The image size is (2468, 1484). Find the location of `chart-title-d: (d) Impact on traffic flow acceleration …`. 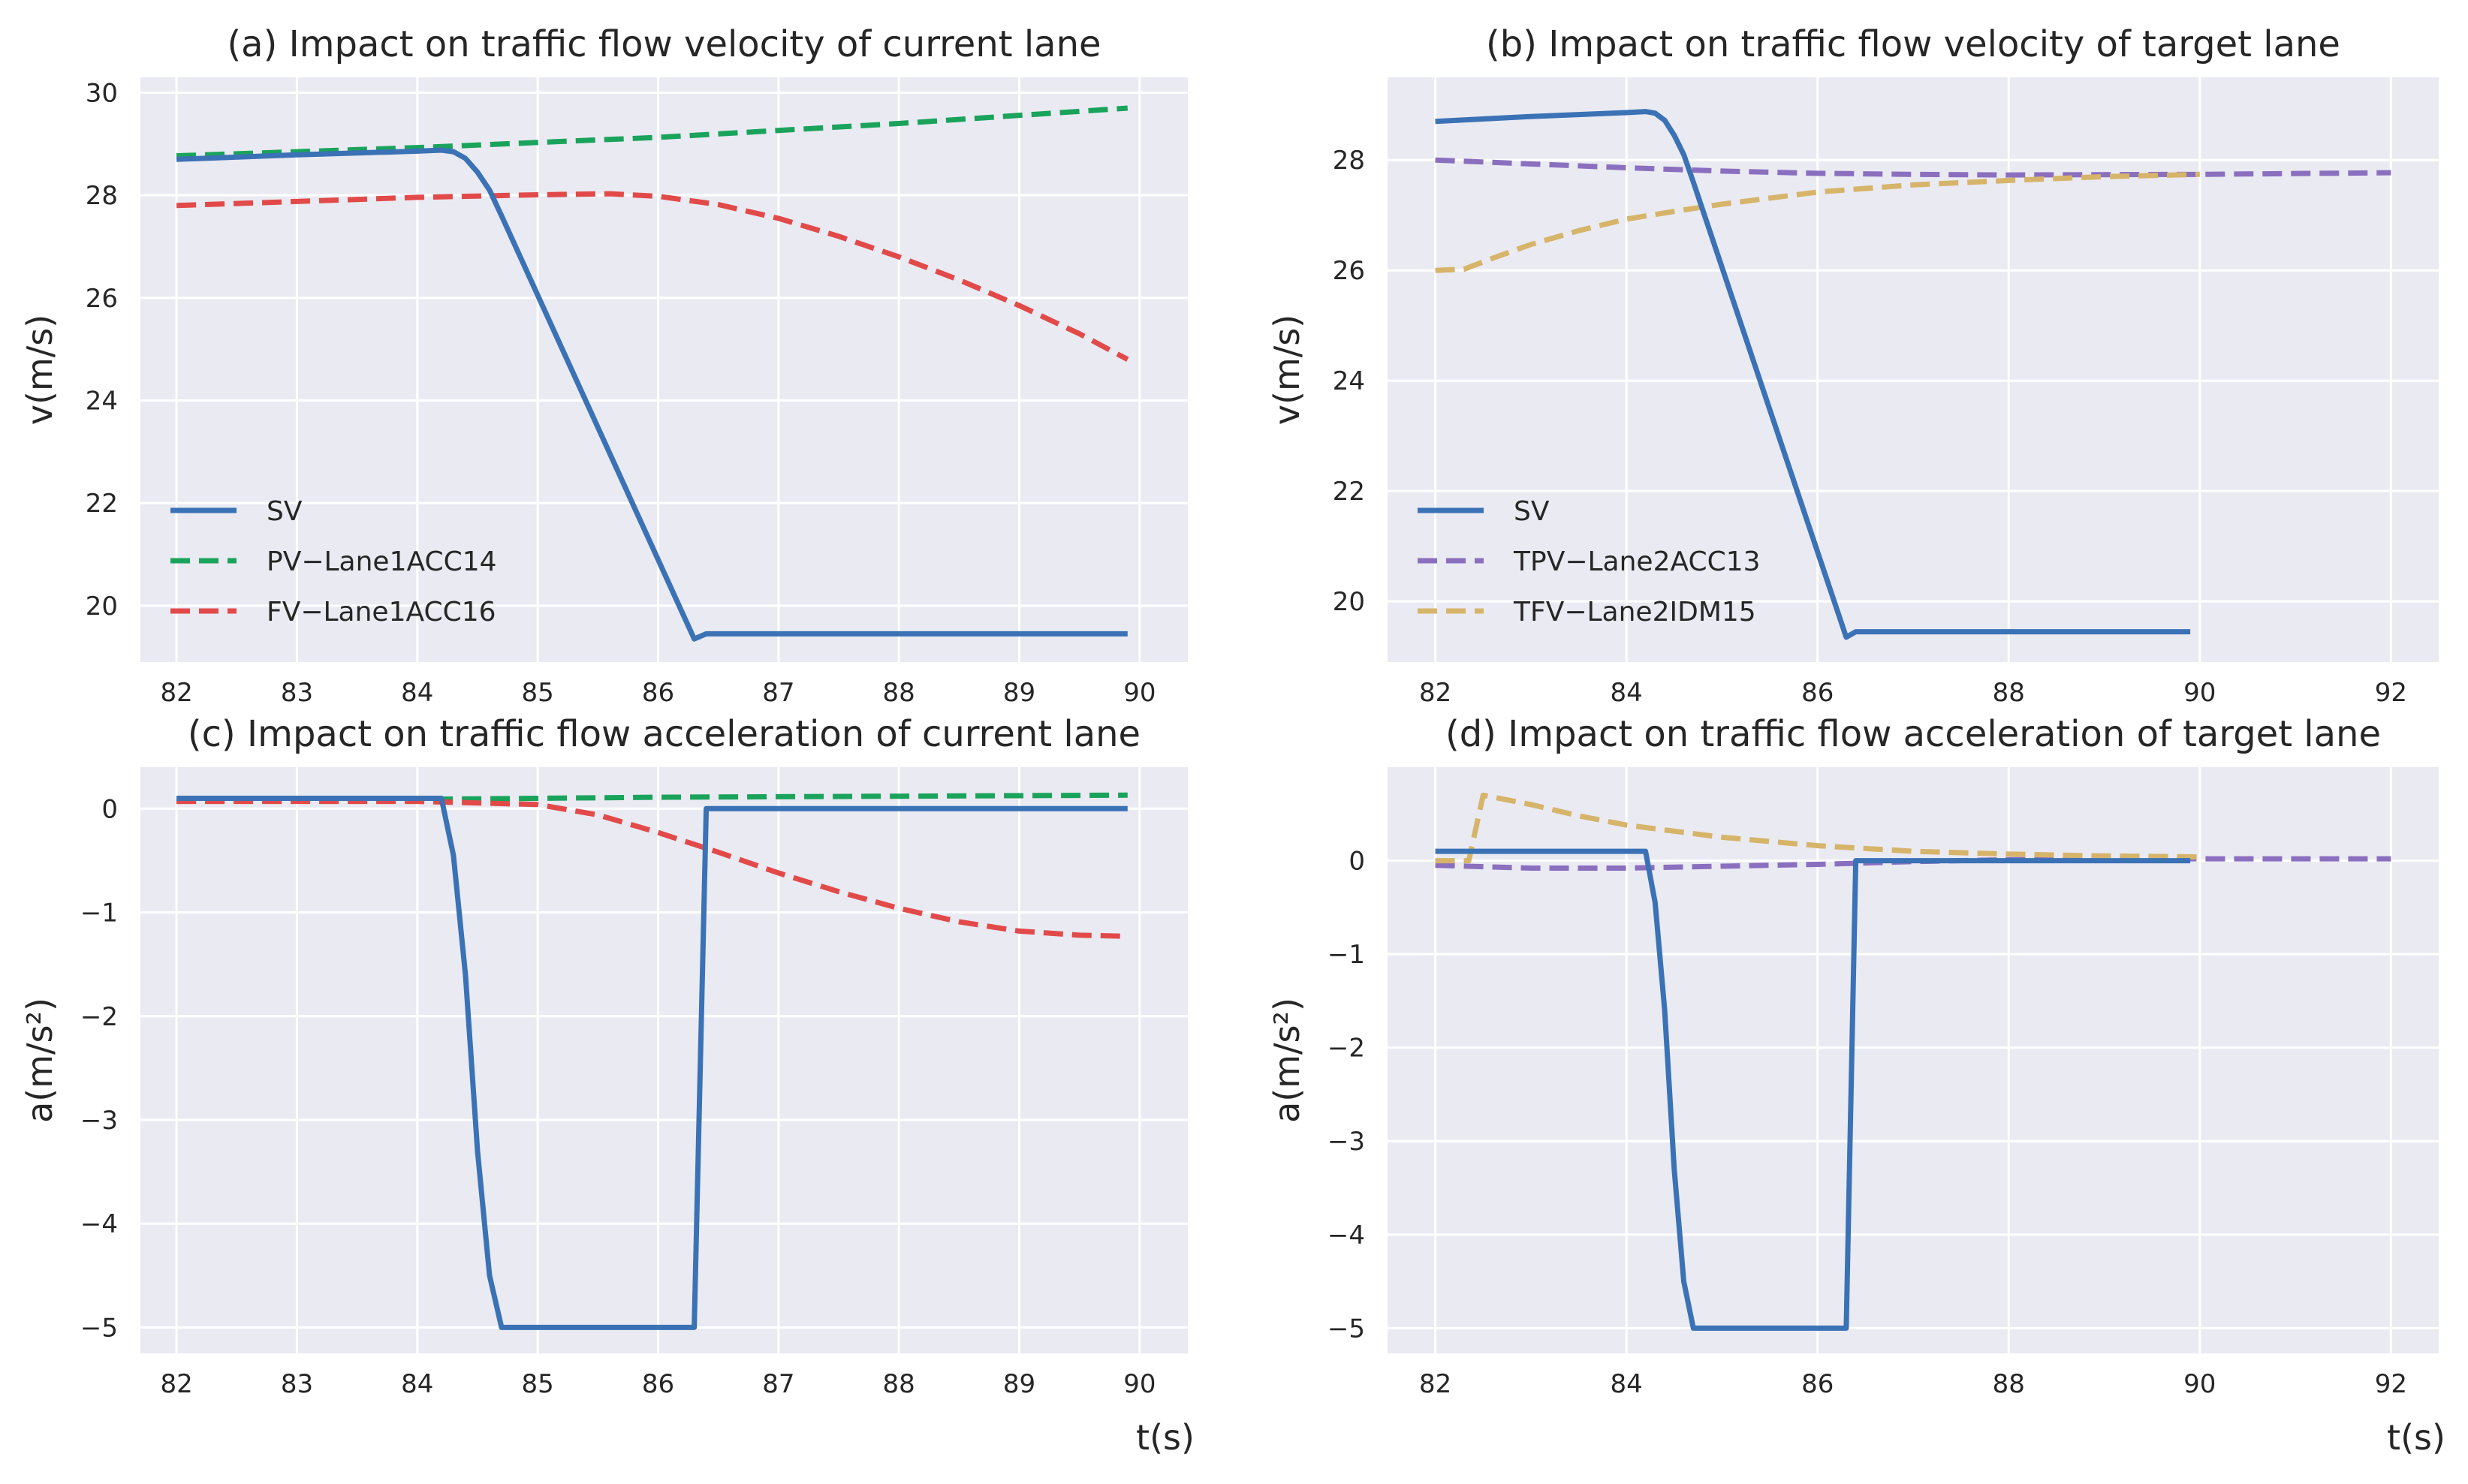

chart-title-d: (d) Impact on traffic flow acceleration … is located at coordinates (1913, 734).